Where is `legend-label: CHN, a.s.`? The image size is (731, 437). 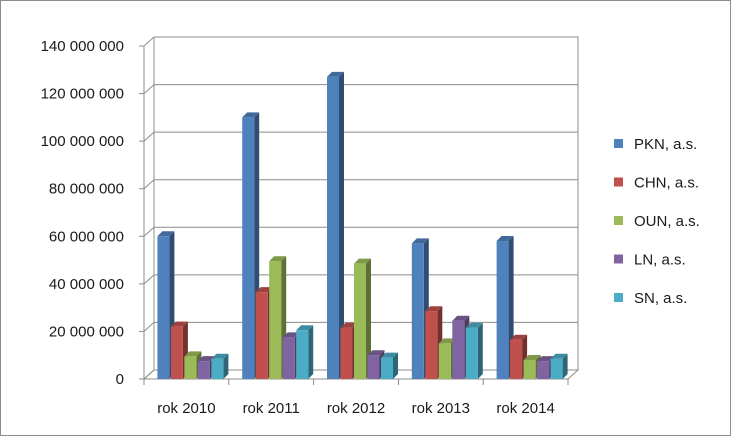 legend-label: CHN, a.s. is located at coordinates (666, 183).